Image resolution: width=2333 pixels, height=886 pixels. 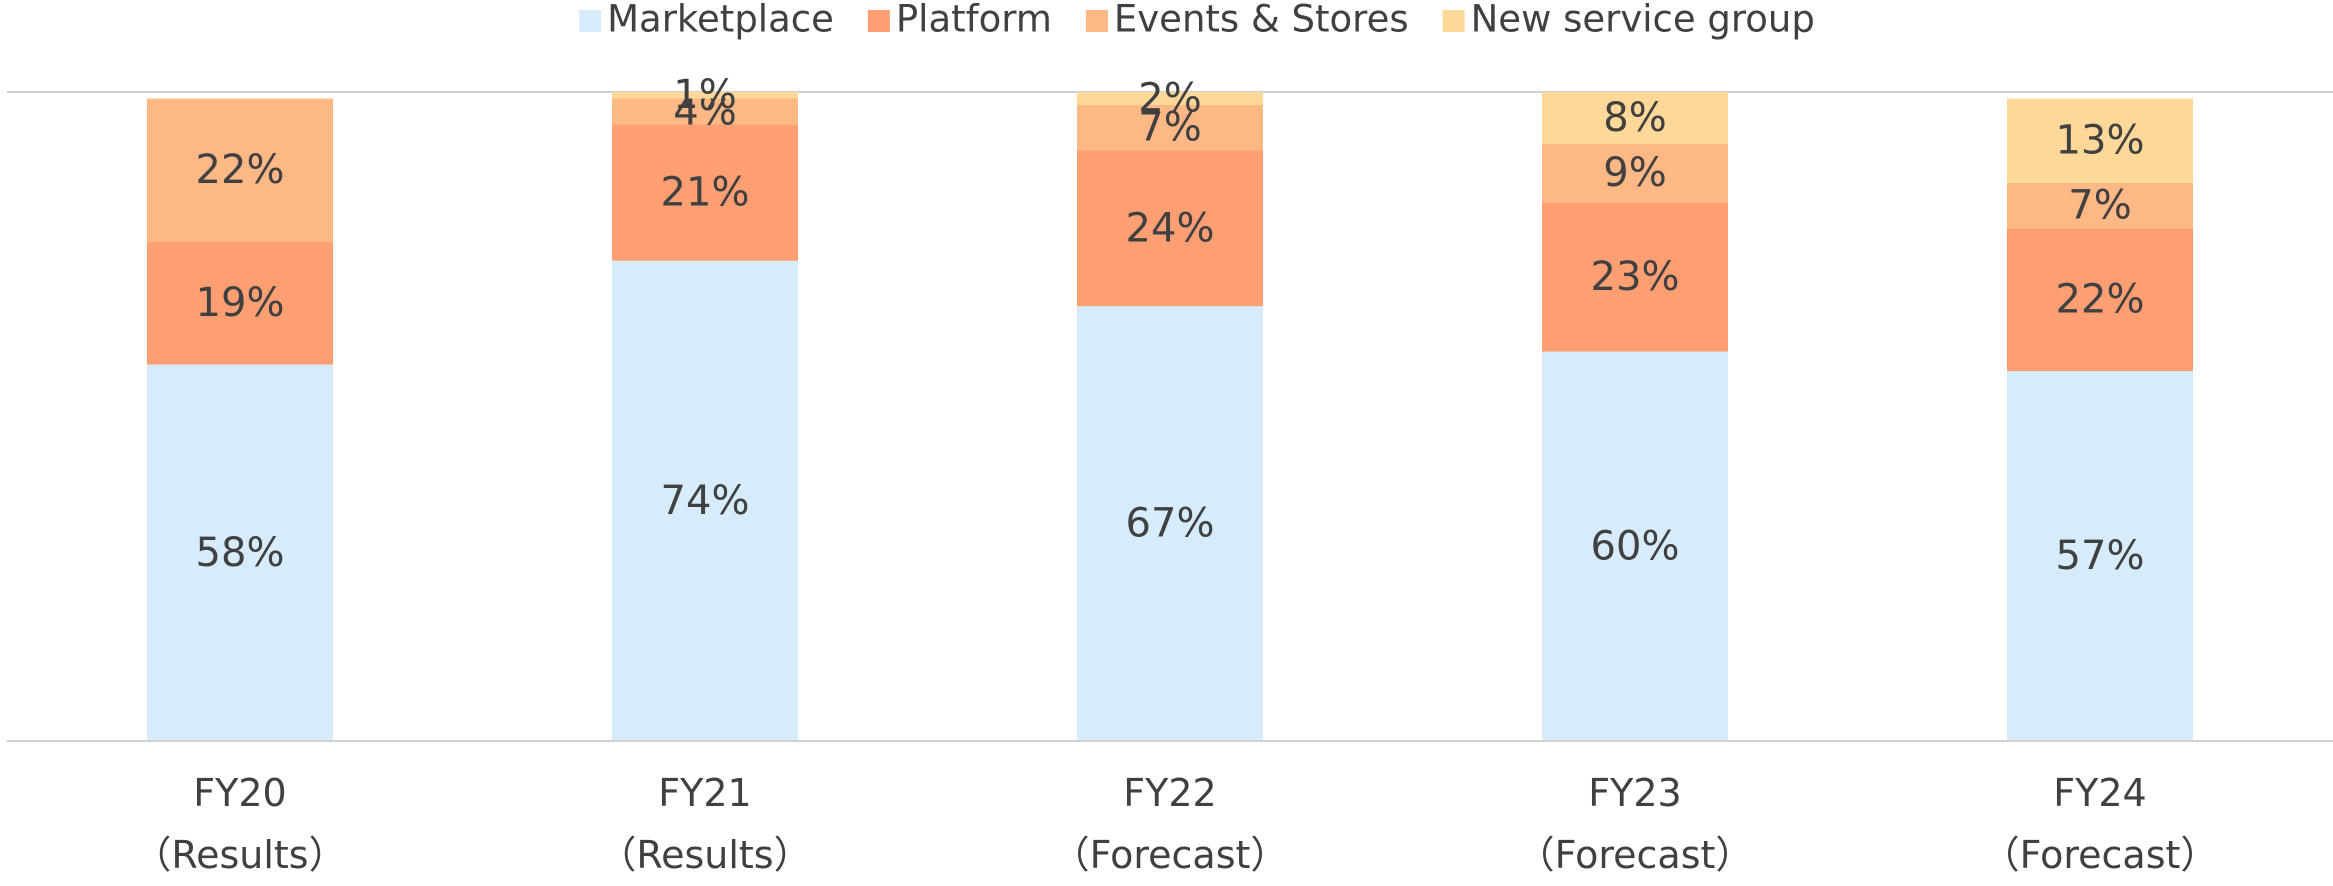 What do you see at coordinates (720, 20) in the screenshot?
I see `legend-text: Marketplace` at bounding box center [720, 20].